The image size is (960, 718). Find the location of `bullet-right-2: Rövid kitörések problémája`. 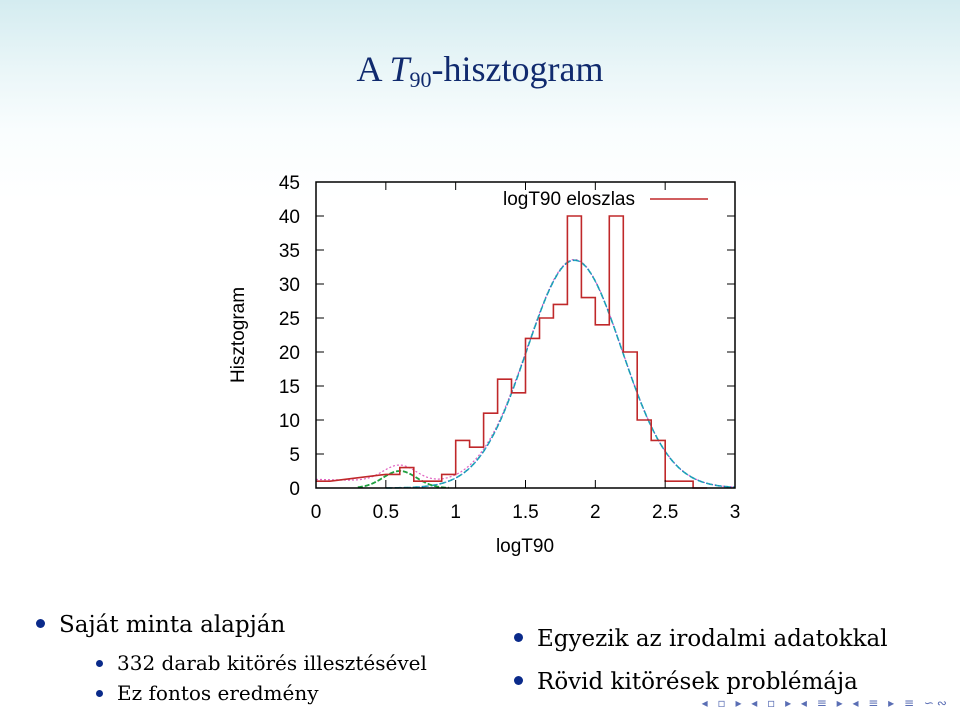

bullet-right-2: Rövid kitörések problémája is located at coordinates (686, 682).